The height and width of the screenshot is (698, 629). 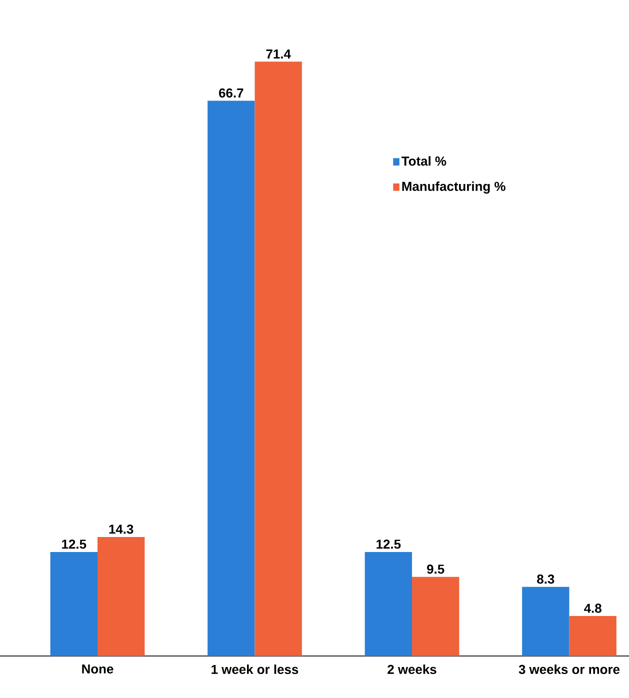 I want to click on data-label: 14.3, so click(x=121, y=529).